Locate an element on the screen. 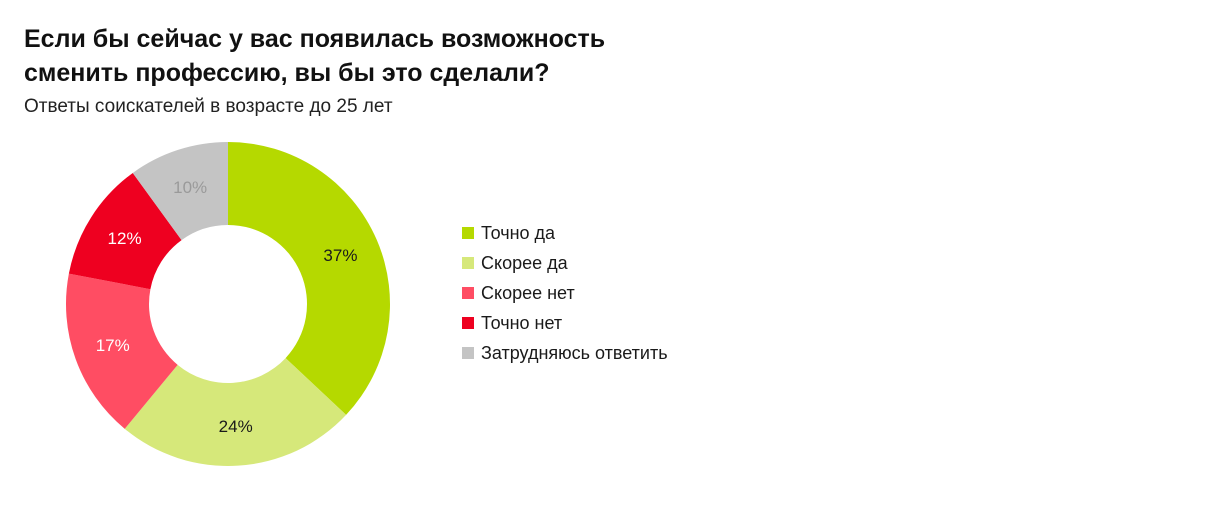 The height and width of the screenshot is (515, 1217). chart-subtitle: Ответы соискателей в возрасте до 25 лет is located at coordinates (208, 106).